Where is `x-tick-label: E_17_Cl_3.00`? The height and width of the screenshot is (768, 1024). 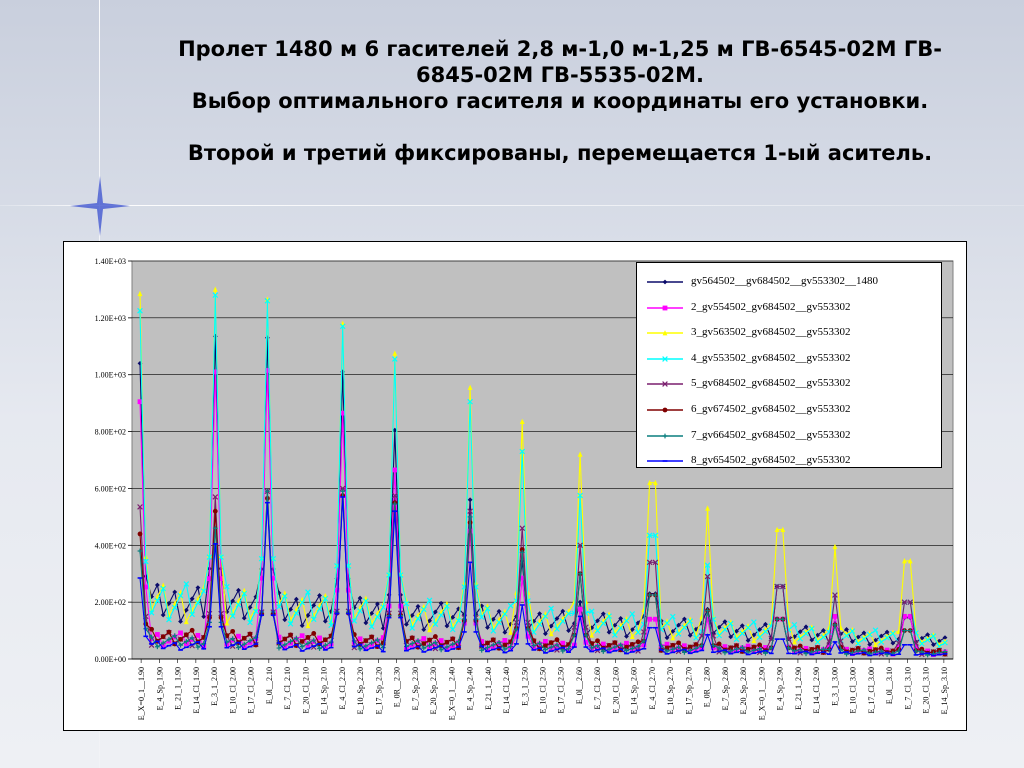 x-tick-label: E_17_Cl_3.00 is located at coordinates (871, 690).